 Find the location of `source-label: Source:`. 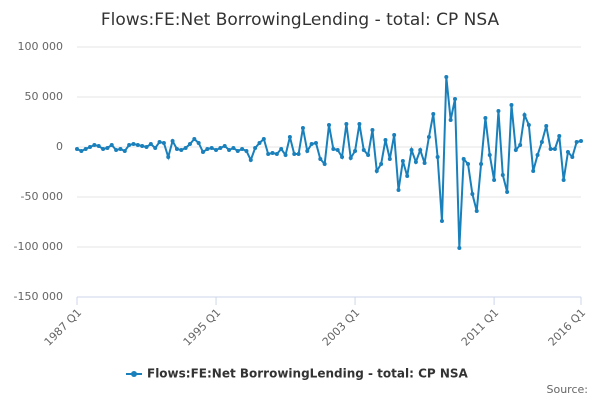

source-label: Source: is located at coordinates (568, 389).